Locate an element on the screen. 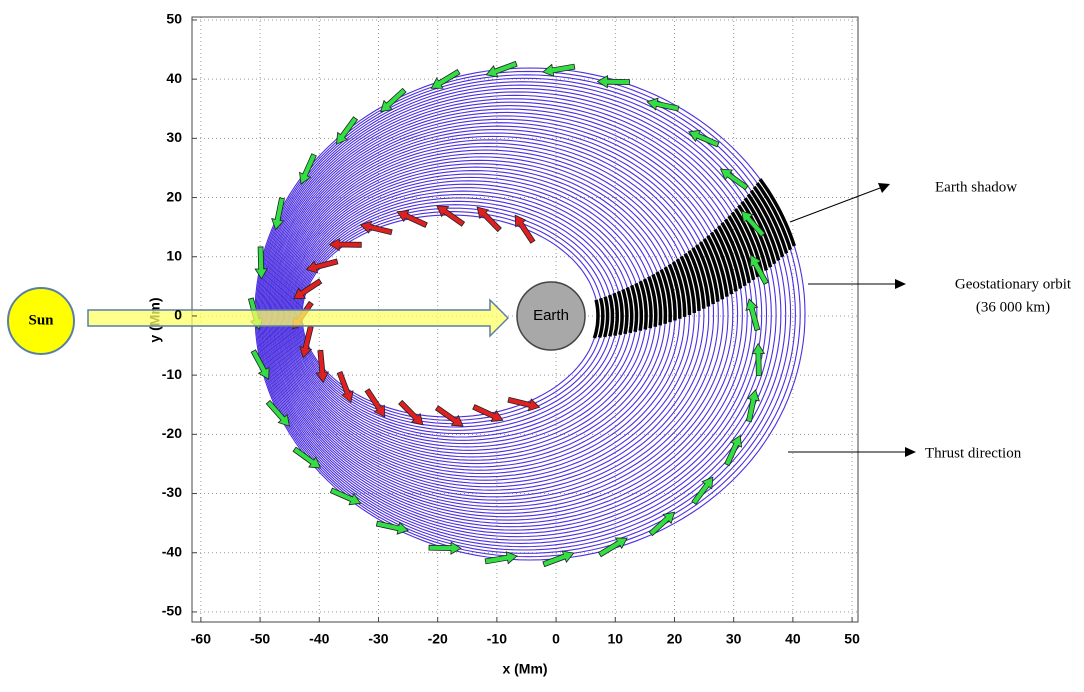  x-tick-label: -50 is located at coordinates (260, 639).